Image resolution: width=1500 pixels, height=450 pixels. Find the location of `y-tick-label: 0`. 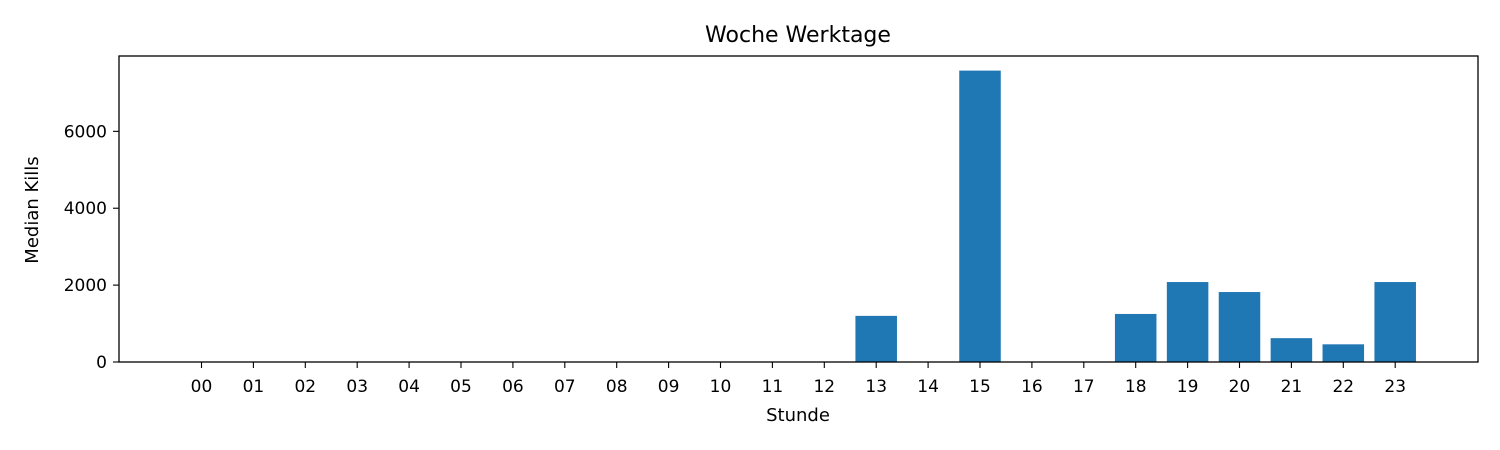

y-tick-label: 0 is located at coordinates (101, 363).